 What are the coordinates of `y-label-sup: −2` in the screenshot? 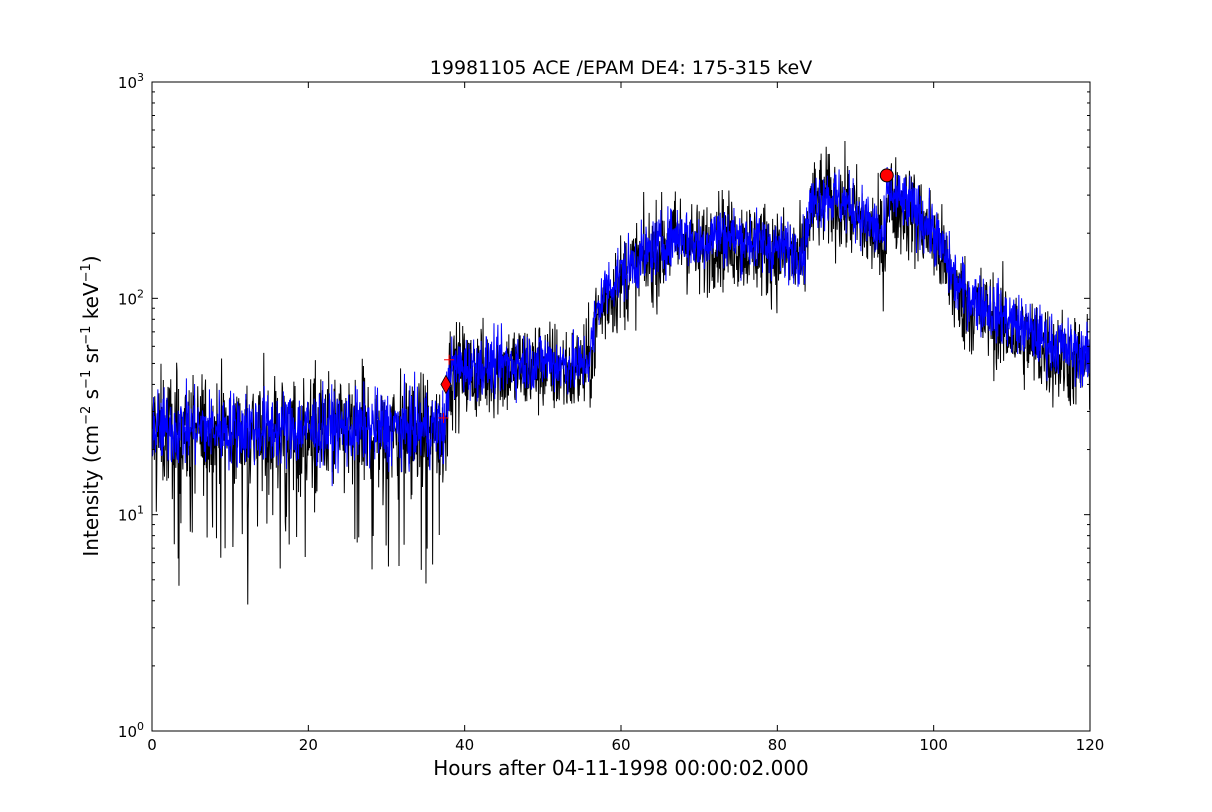 It's located at (86, 415).